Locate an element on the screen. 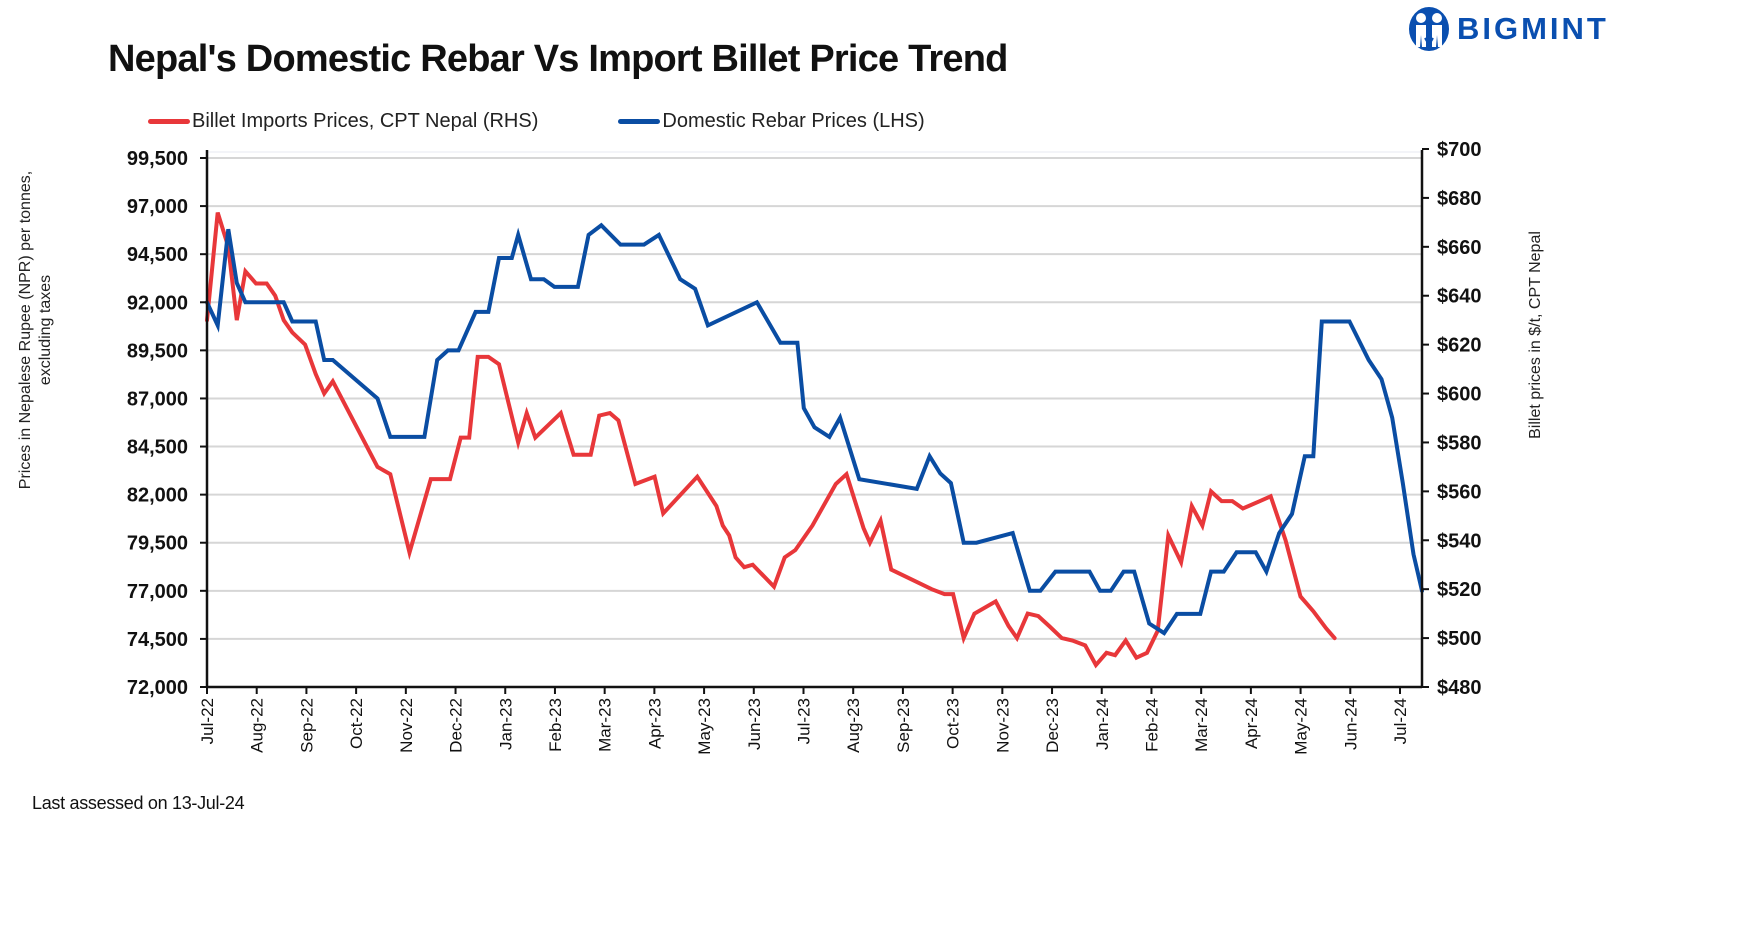  y-left-tick-label: 87,000 is located at coordinates (157, 399).